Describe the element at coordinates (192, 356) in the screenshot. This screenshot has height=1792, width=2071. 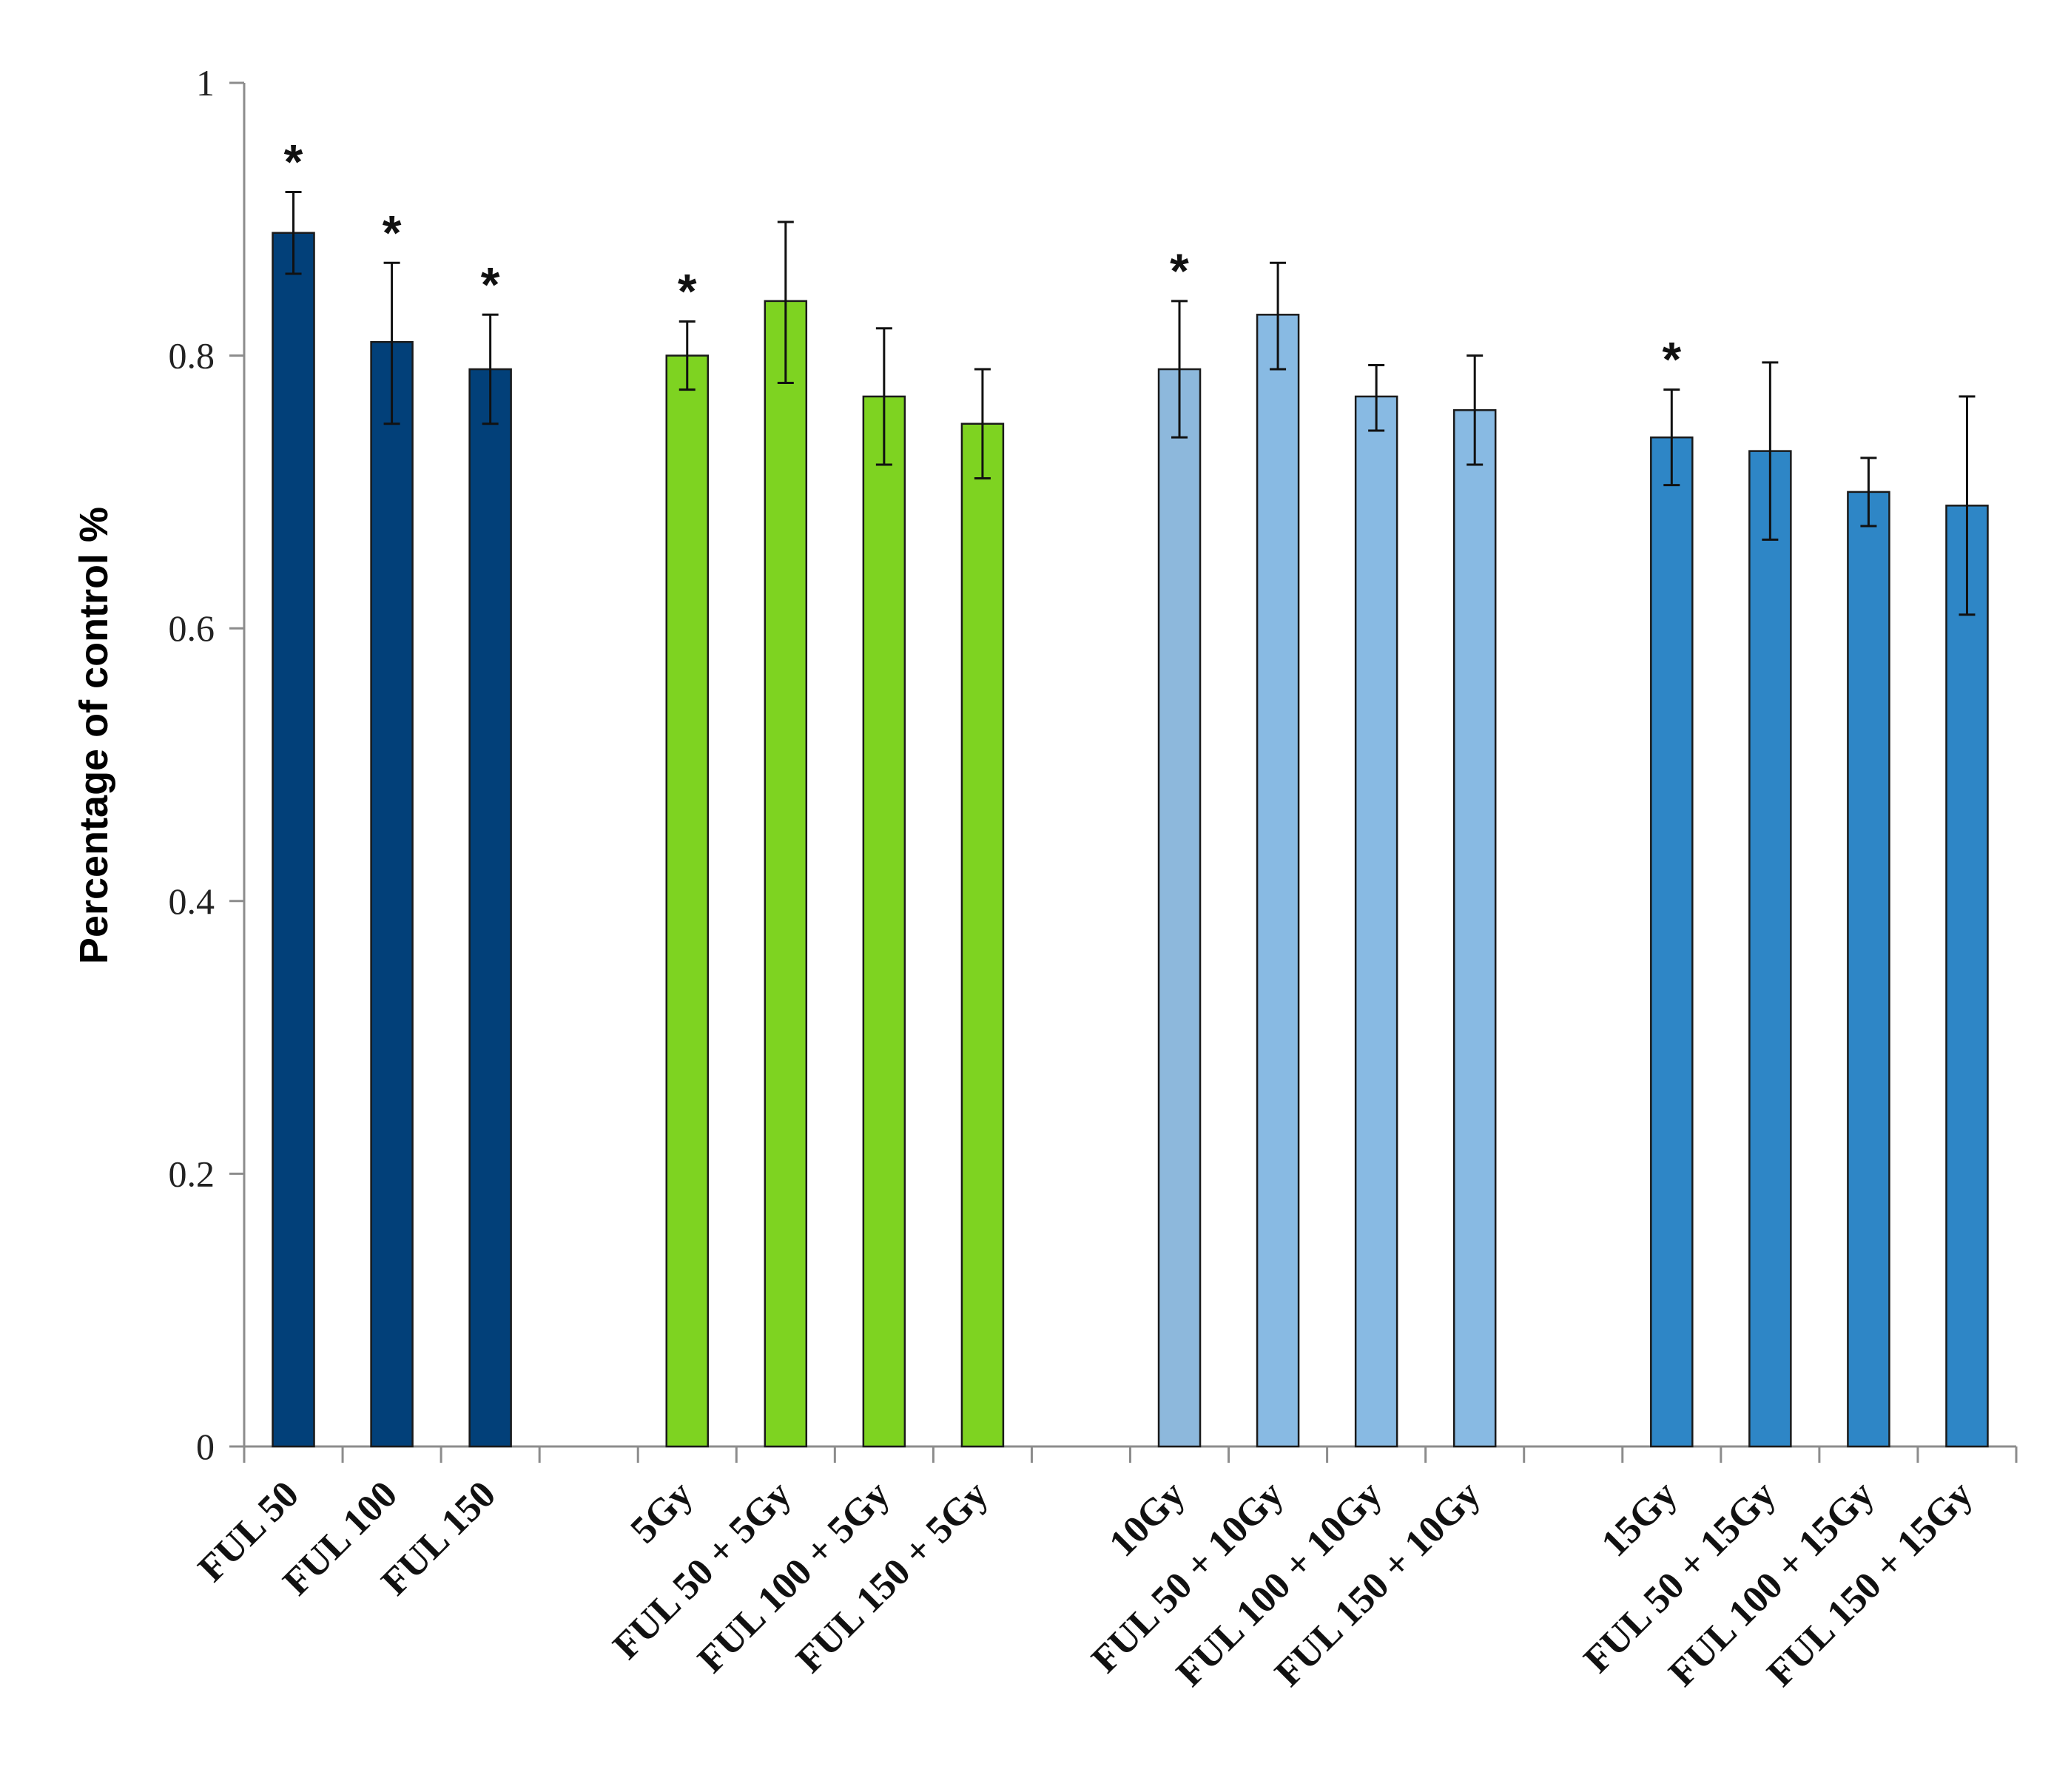
I see `y-tick-label: 0.8` at that location.